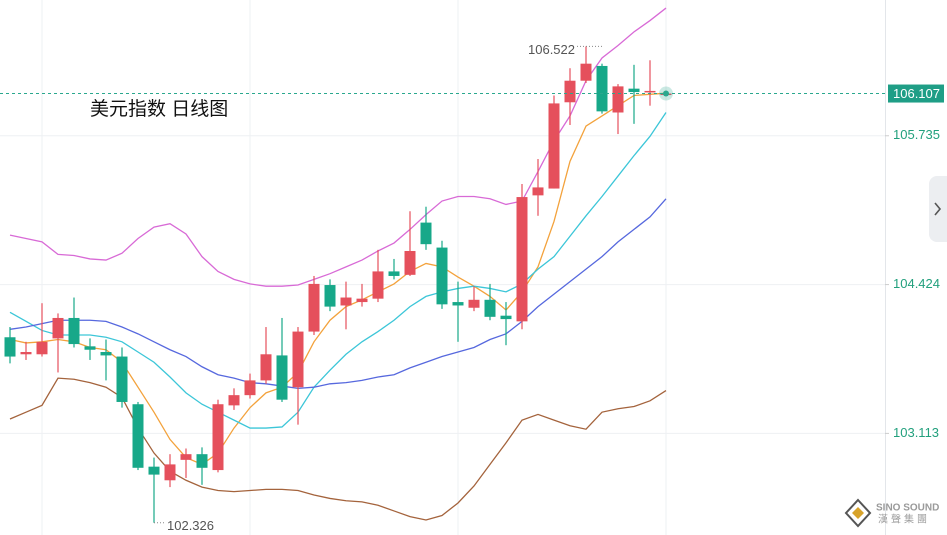  I want to click on logo: SINO SOUND 漢聲集團, so click(891, 513).